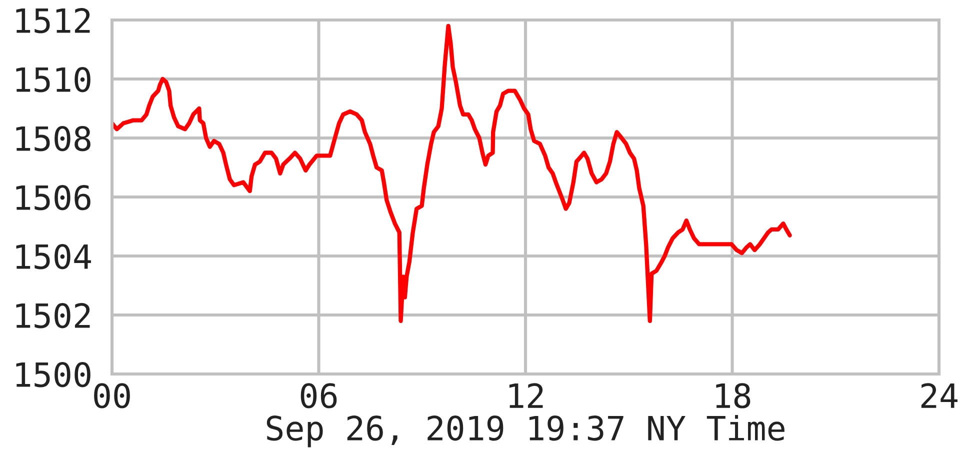  What do you see at coordinates (53, 21) in the screenshot?
I see `y-tick-label: 1512` at bounding box center [53, 21].